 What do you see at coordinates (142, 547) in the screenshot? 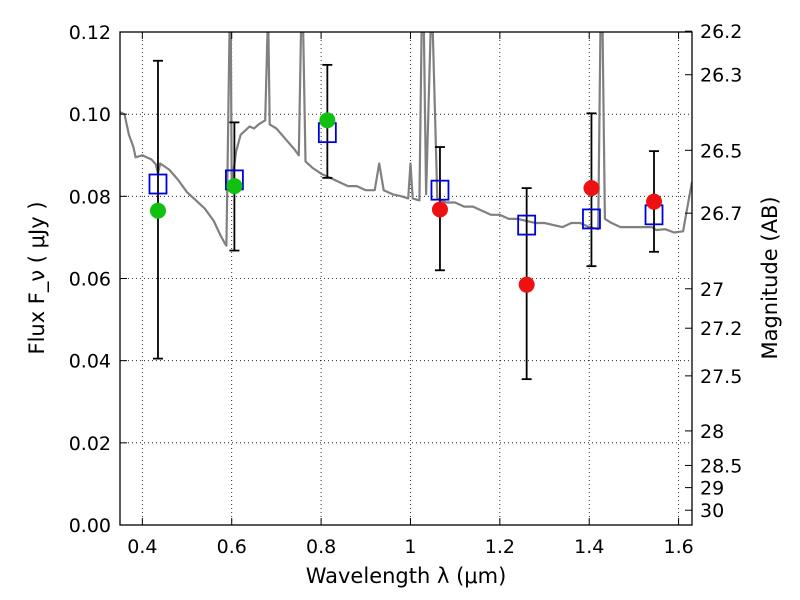
I see `x-tick-label: 0.4` at bounding box center [142, 547].